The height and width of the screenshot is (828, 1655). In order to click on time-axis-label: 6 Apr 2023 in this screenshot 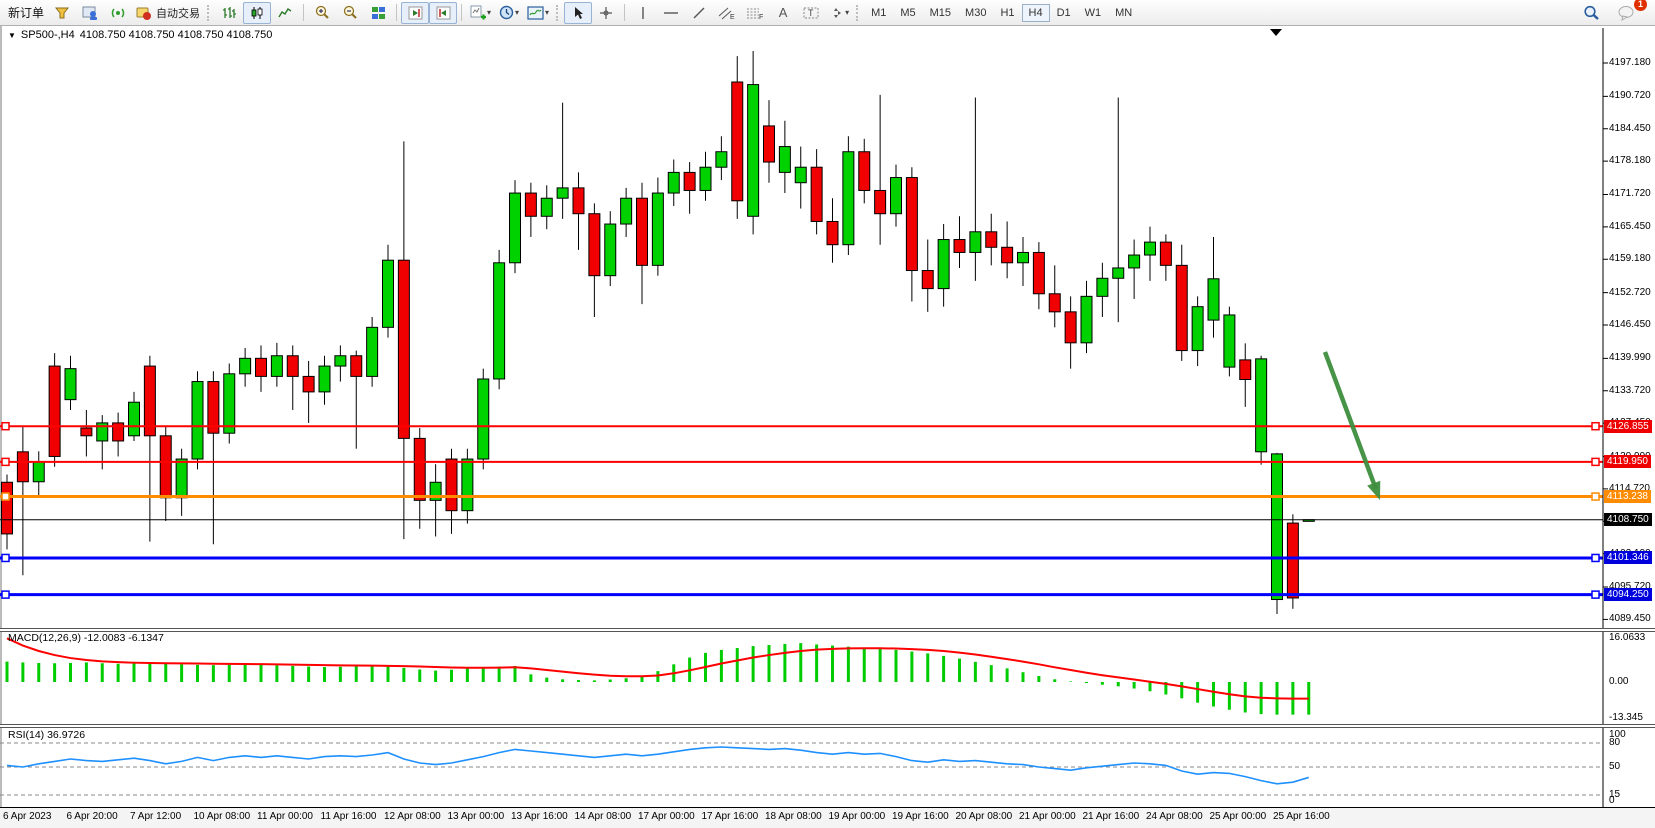, I will do `click(27, 816)`.